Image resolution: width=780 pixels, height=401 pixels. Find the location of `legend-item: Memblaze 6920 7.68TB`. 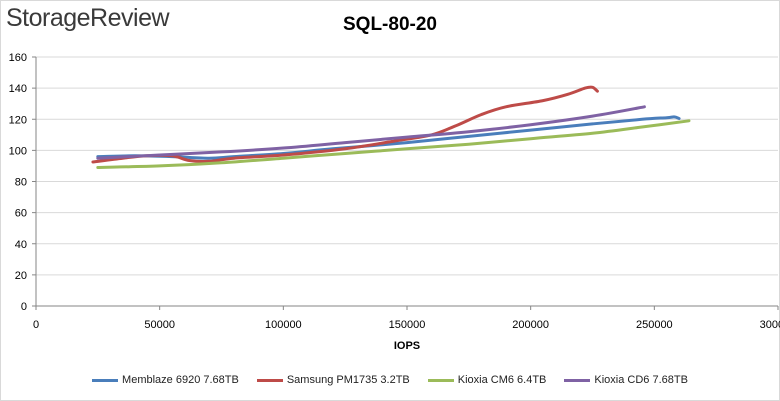

legend-item: Memblaze 6920 7.68TB is located at coordinates (165, 380).